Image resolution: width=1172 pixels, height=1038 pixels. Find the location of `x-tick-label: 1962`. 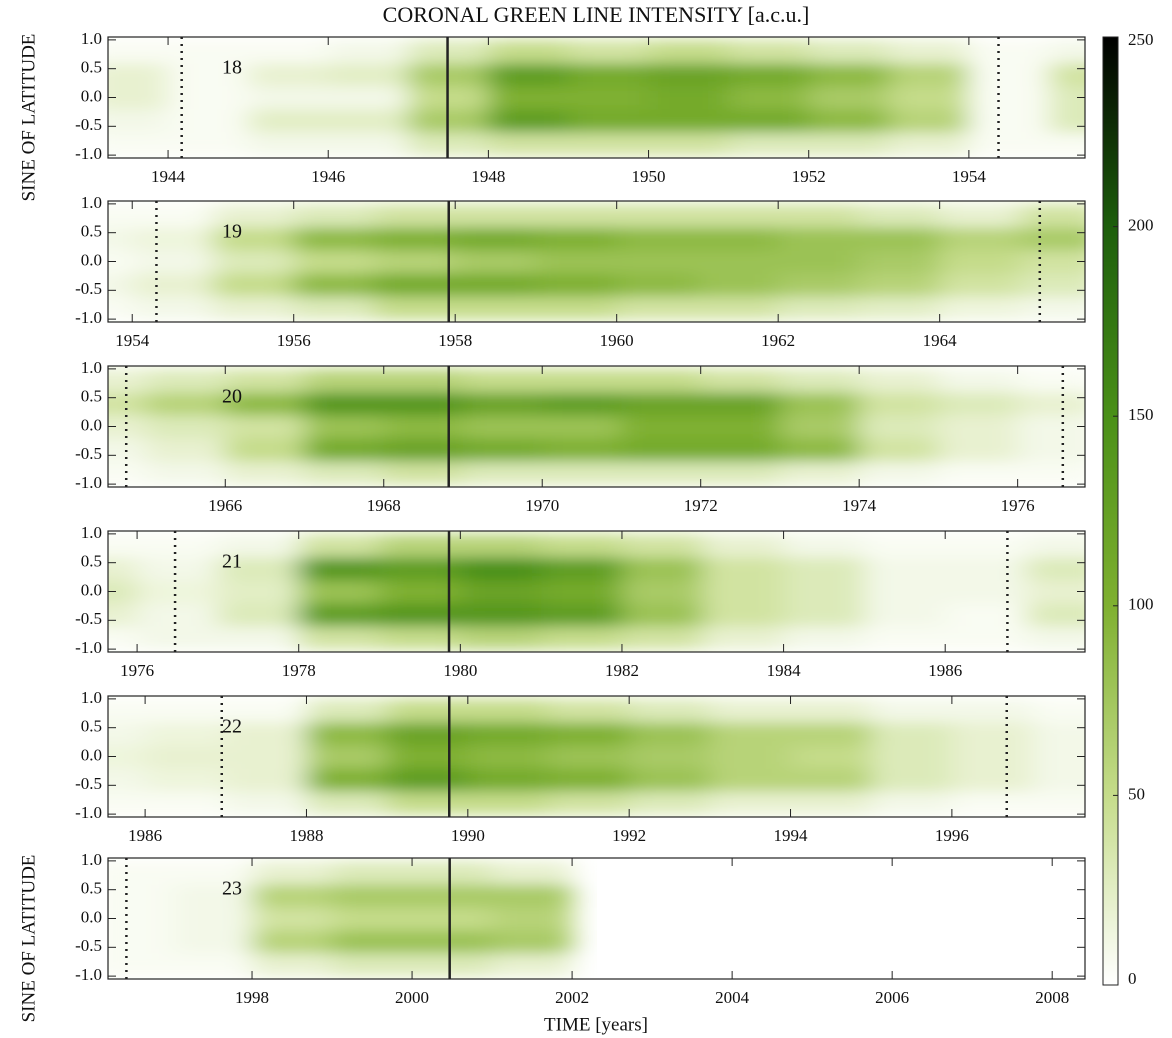

x-tick-label: 1962 is located at coordinates (778, 340).